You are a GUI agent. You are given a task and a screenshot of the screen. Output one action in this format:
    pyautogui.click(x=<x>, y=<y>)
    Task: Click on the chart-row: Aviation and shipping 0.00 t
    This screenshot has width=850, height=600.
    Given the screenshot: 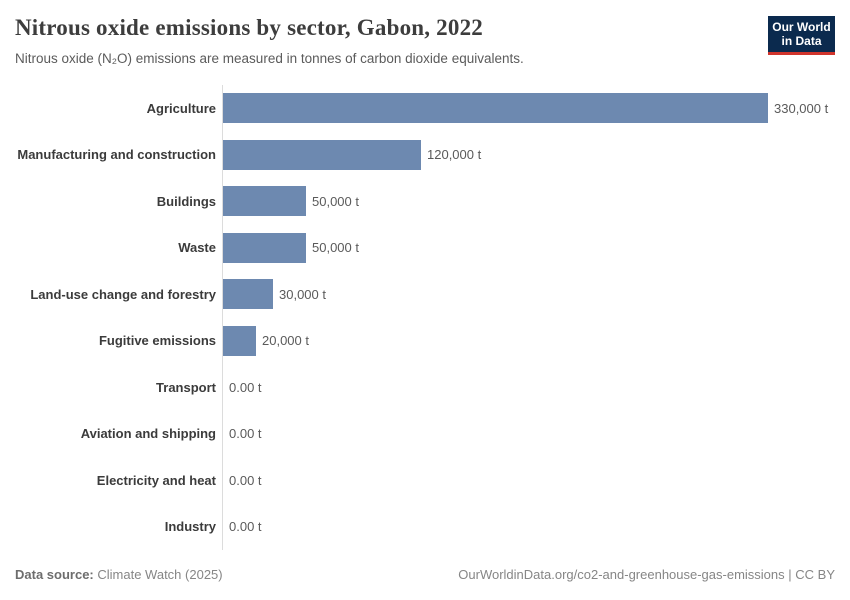 What is the action you would take?
    pyautogui.click(x=425, y=434)
    